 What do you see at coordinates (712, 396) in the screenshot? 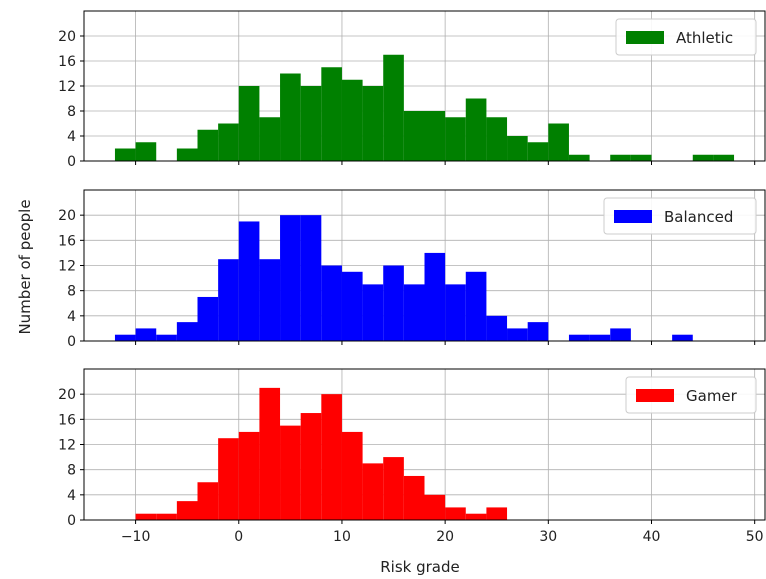
I see `legend-label: Gamer` at bounding box center [712, 396].